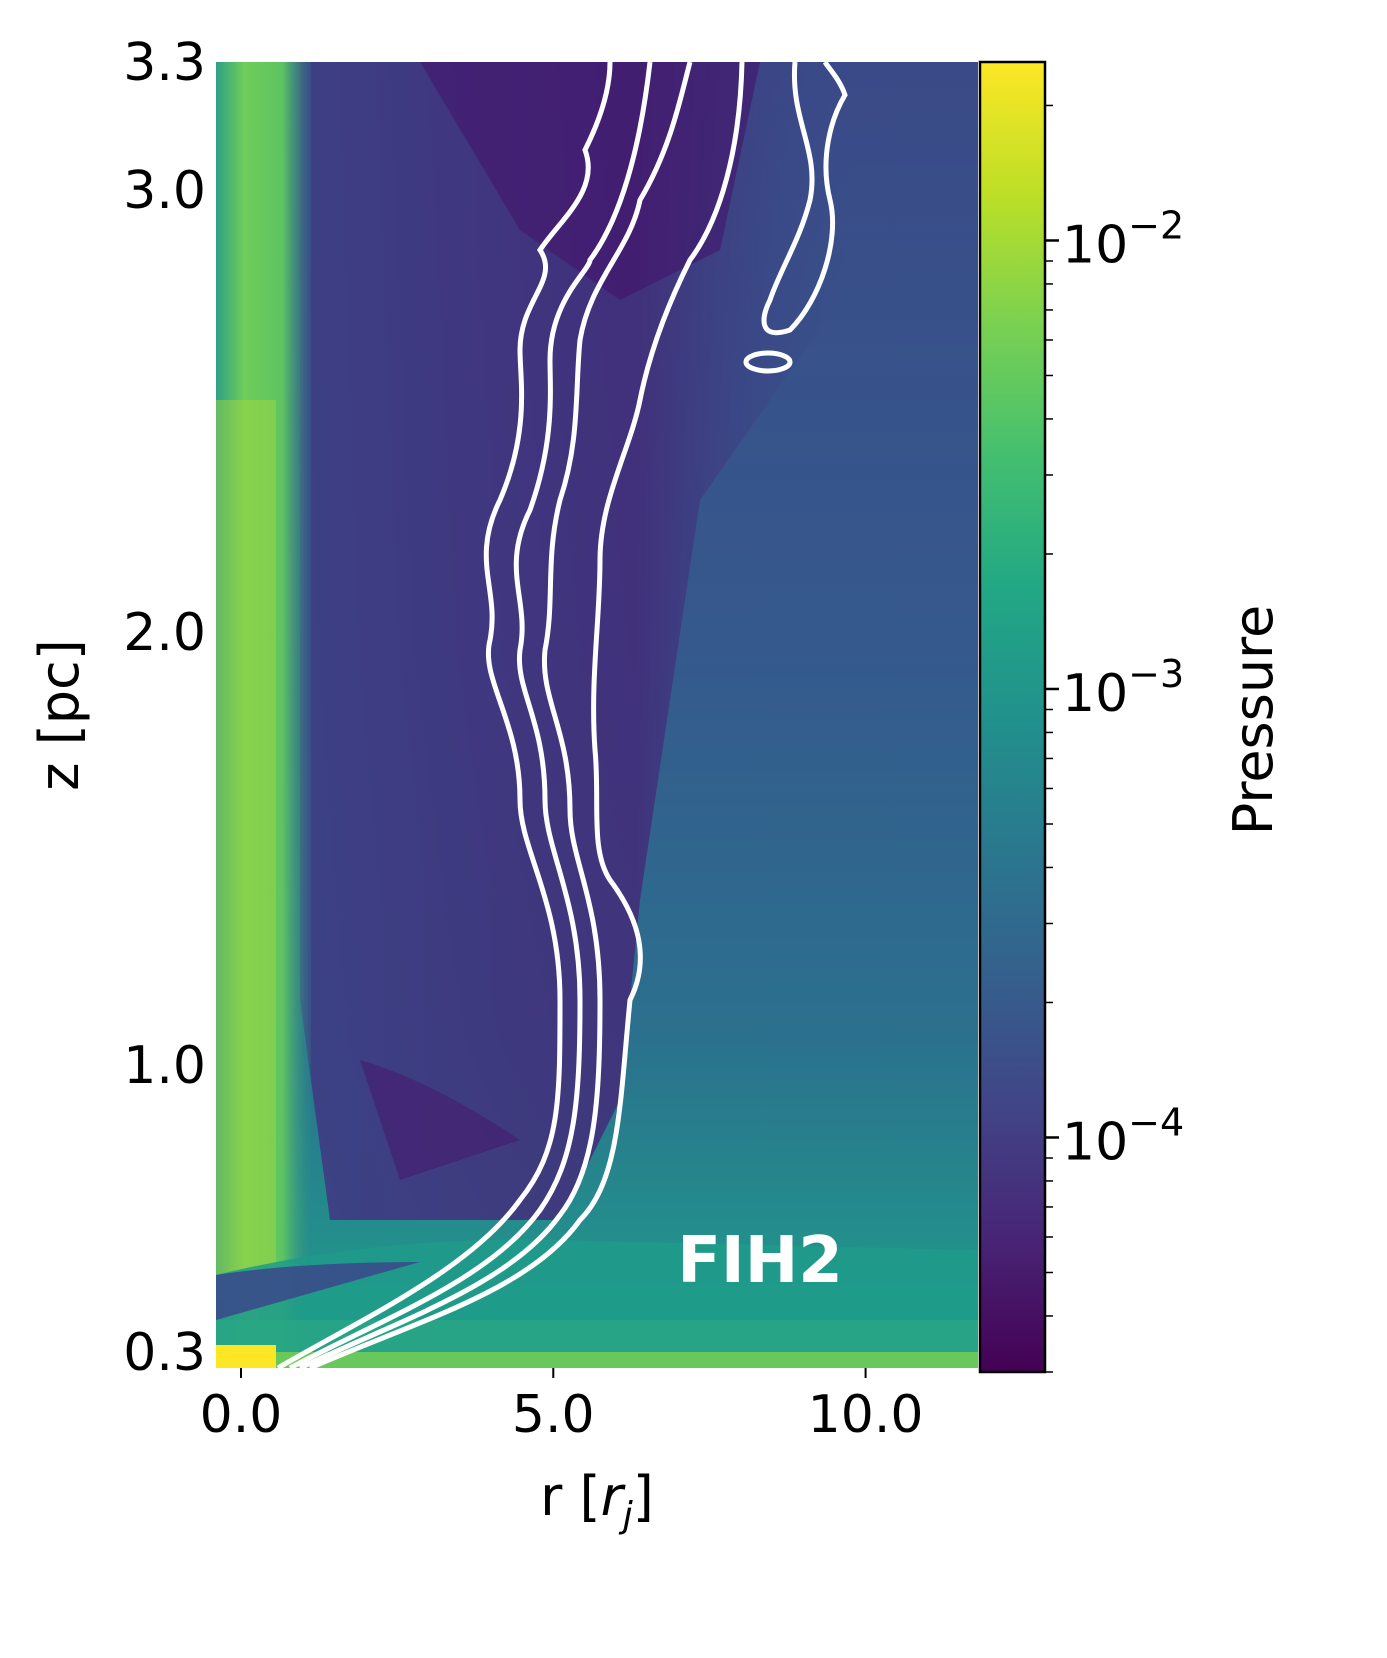 The height and width of the screenshot is (1658, 1387). I want to click on y-tick-label: 3.0, so click(164, 191).